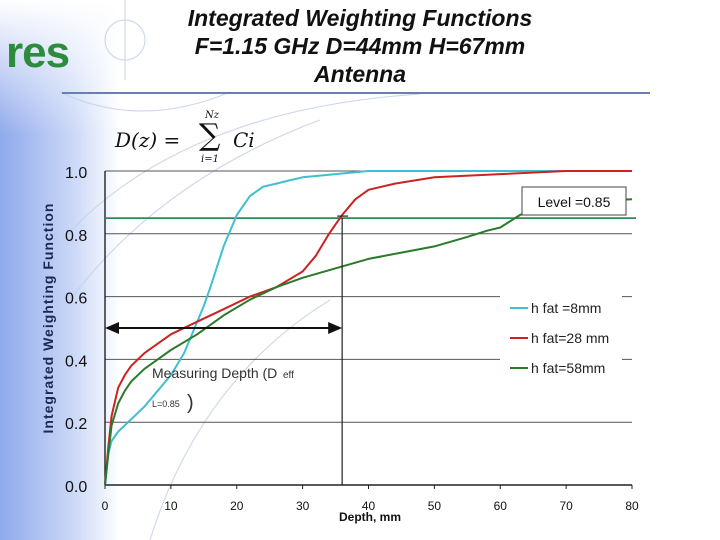 The height and width of the screenshot is (540, 720). I want to click on x-tick-label: 0, so click(105, 506).